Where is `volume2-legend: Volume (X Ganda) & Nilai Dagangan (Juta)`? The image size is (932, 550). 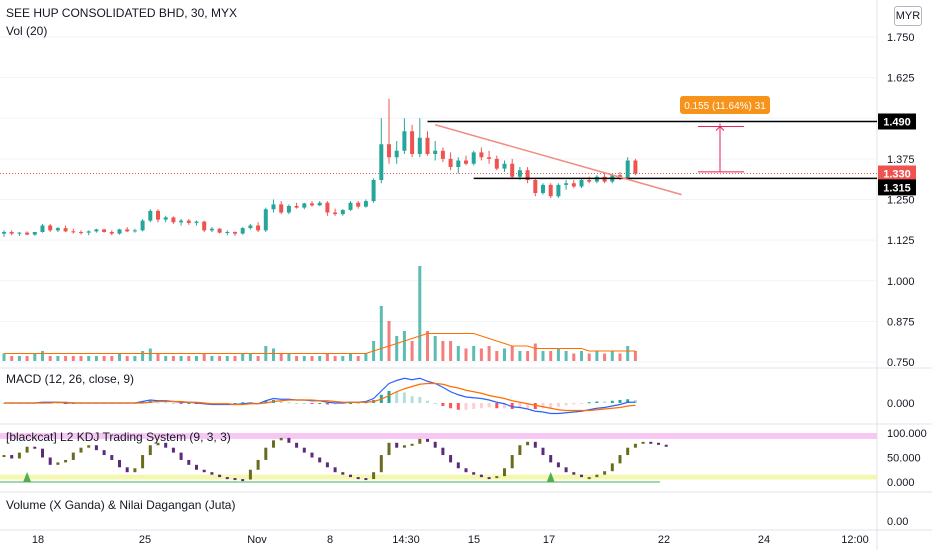 volume2-legend: Volume (X Ganda) & Nilai Dagangan (Juta) is located at coordinates (121, 505).